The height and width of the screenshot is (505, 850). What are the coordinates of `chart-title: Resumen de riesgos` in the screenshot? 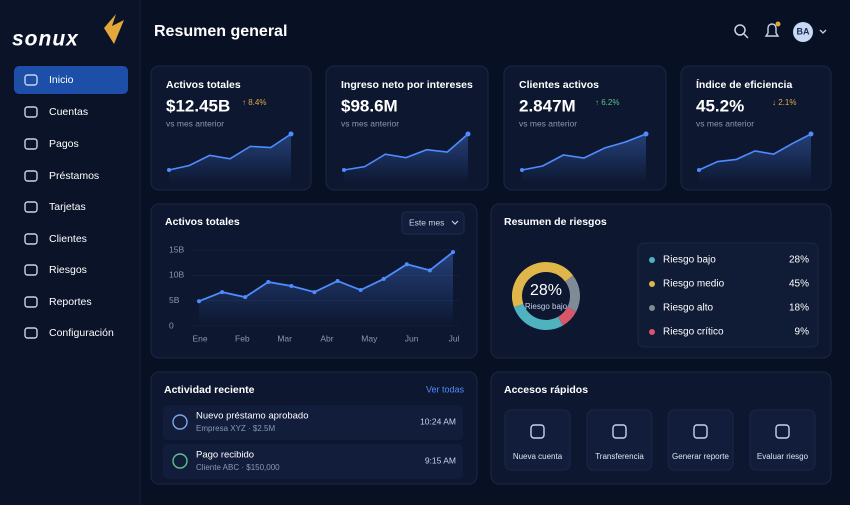 It's located at (555, 222).